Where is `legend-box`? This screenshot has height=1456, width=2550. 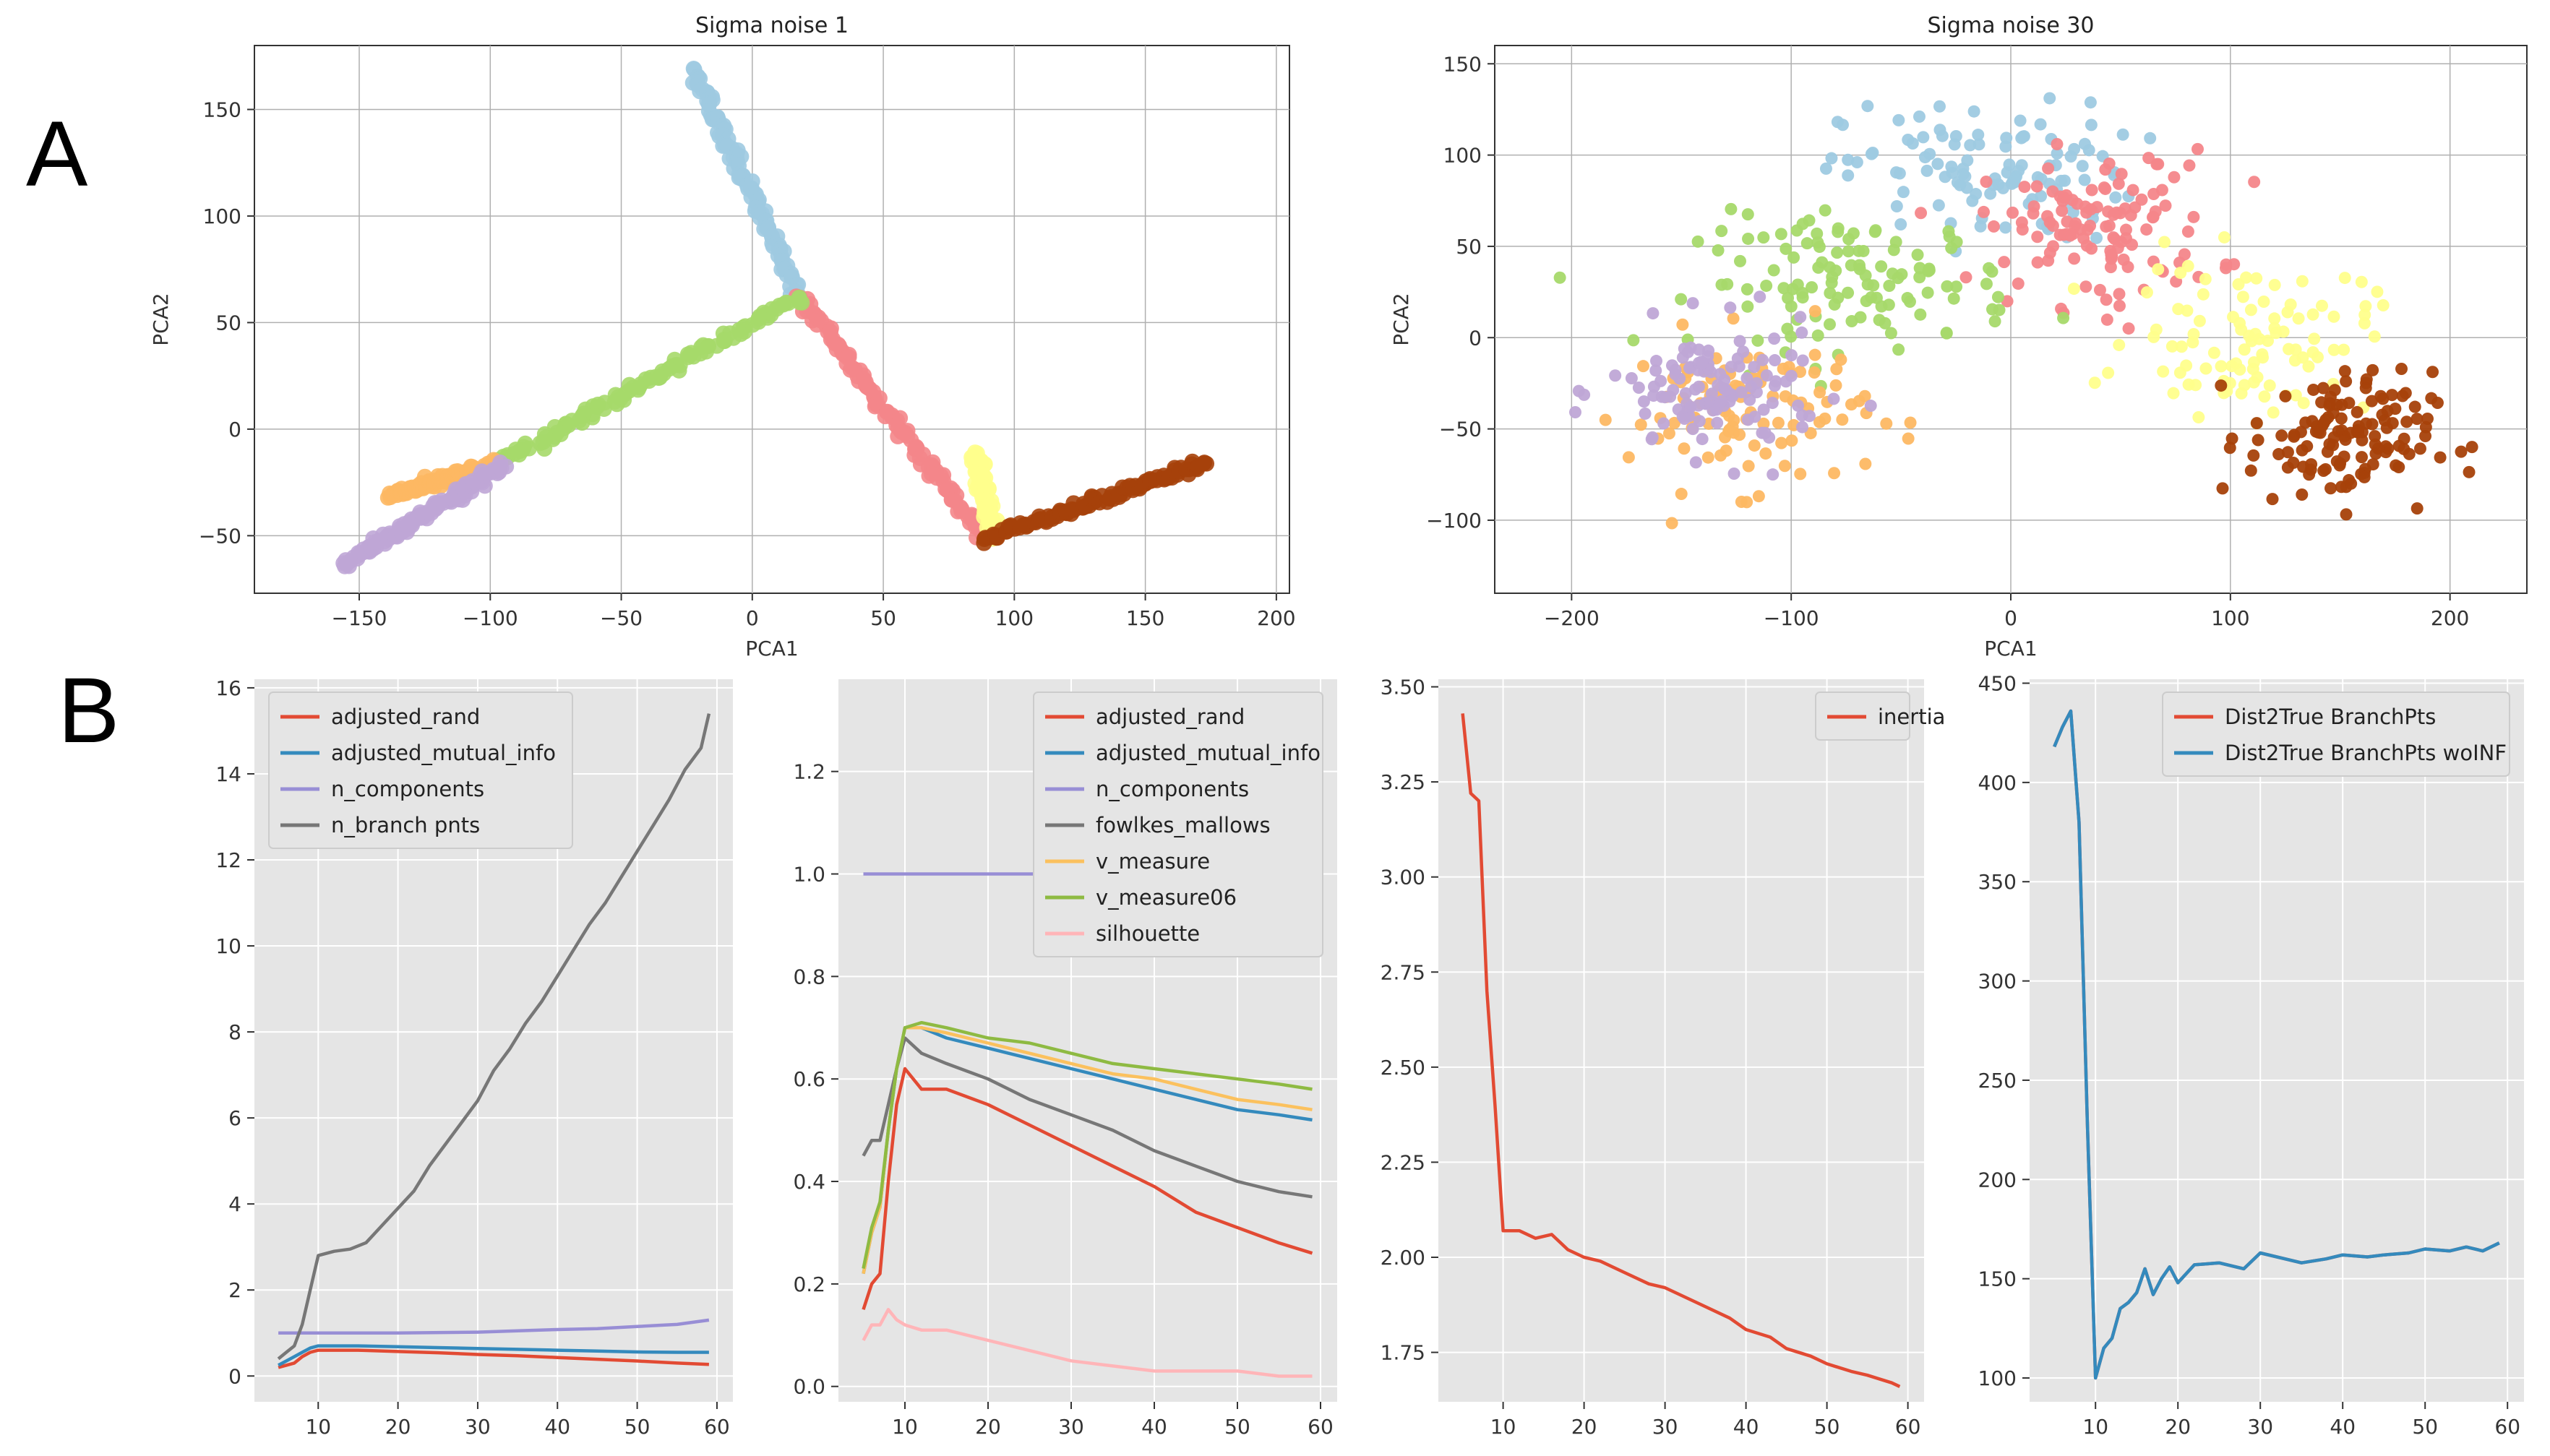 legend-box is located at coordinates (1178, 824).